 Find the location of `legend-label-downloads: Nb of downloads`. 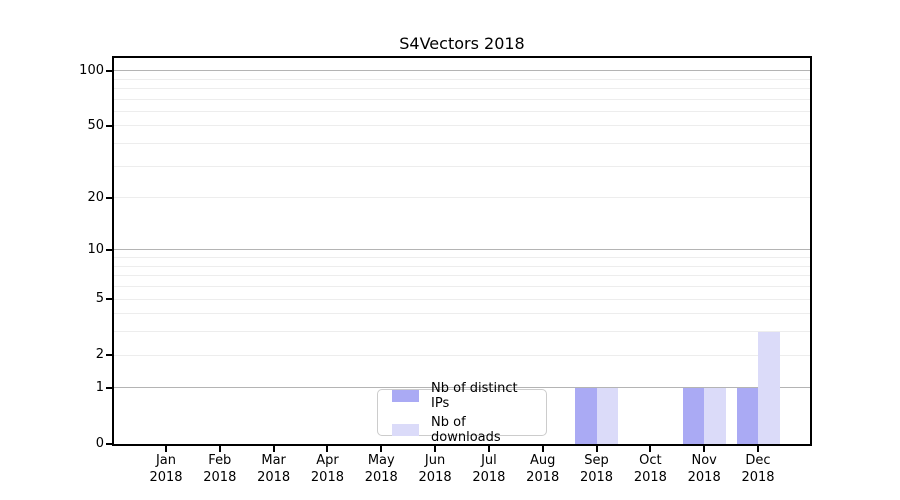

legend-label-downloads: Nb of downloads is located at coordinates (466, 429).